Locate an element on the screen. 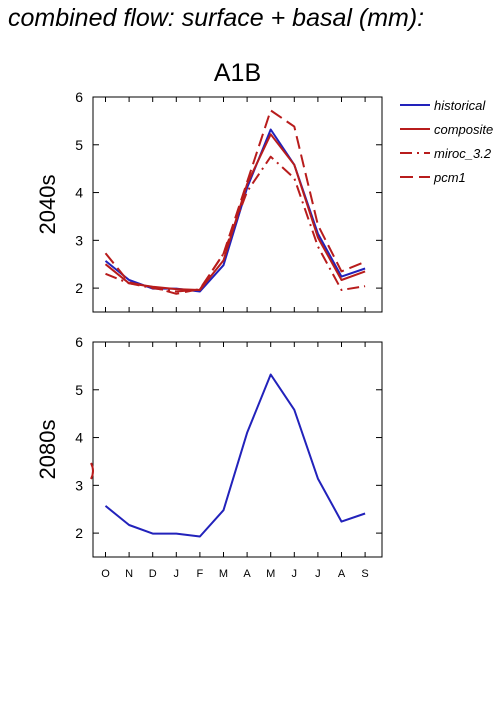  legend: historical composite miroc_3.2 pcm1 is located at coordinates (446, 141).